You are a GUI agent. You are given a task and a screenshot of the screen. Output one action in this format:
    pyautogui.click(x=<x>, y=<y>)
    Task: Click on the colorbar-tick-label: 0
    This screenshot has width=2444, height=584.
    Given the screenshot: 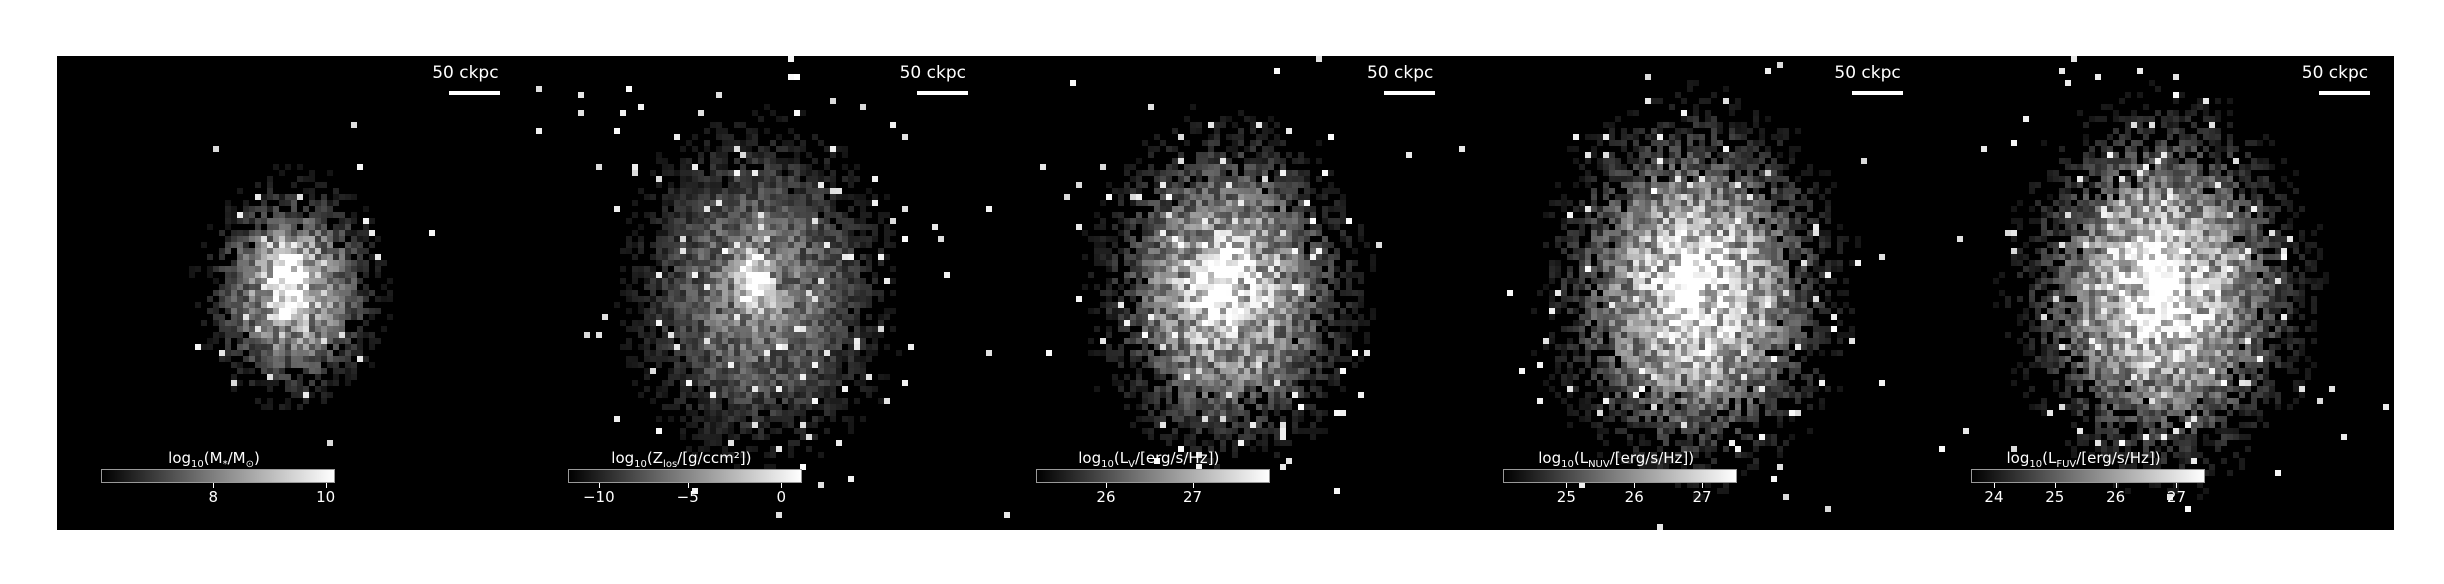 What is the action you would take?
    pyautogui.click(x=781, y=497)
    